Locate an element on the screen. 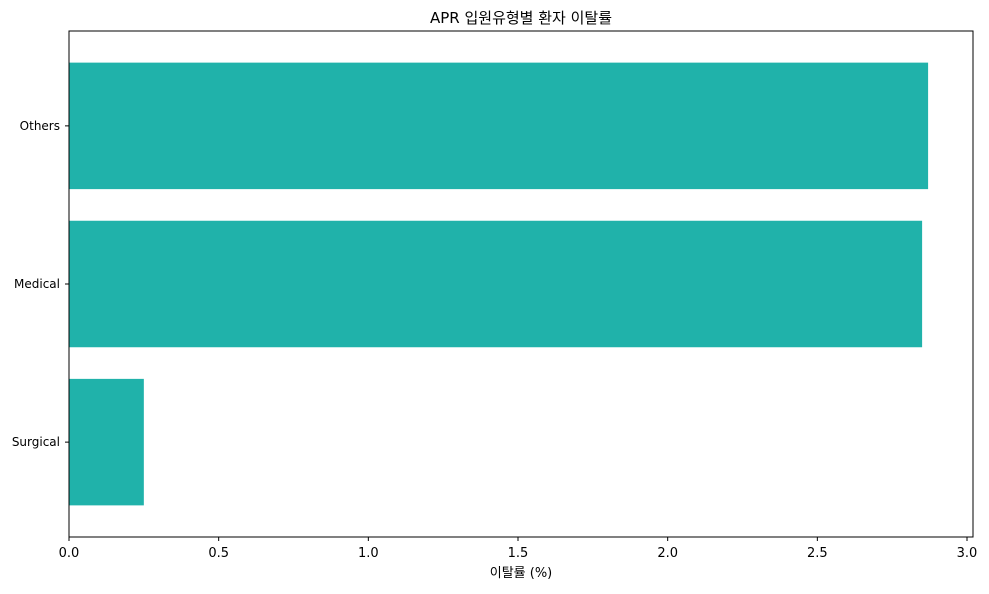 The width and height of the screenshot is (989, 594). x-tick-label: 1.5 is located at coordinates (518, 553).